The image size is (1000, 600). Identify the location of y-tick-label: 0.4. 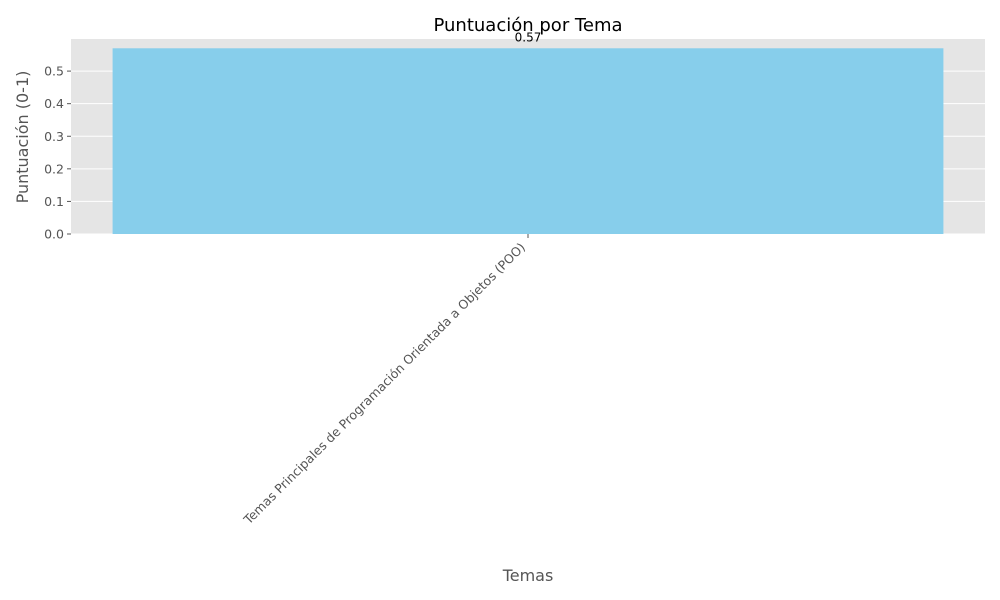
(54, 103).